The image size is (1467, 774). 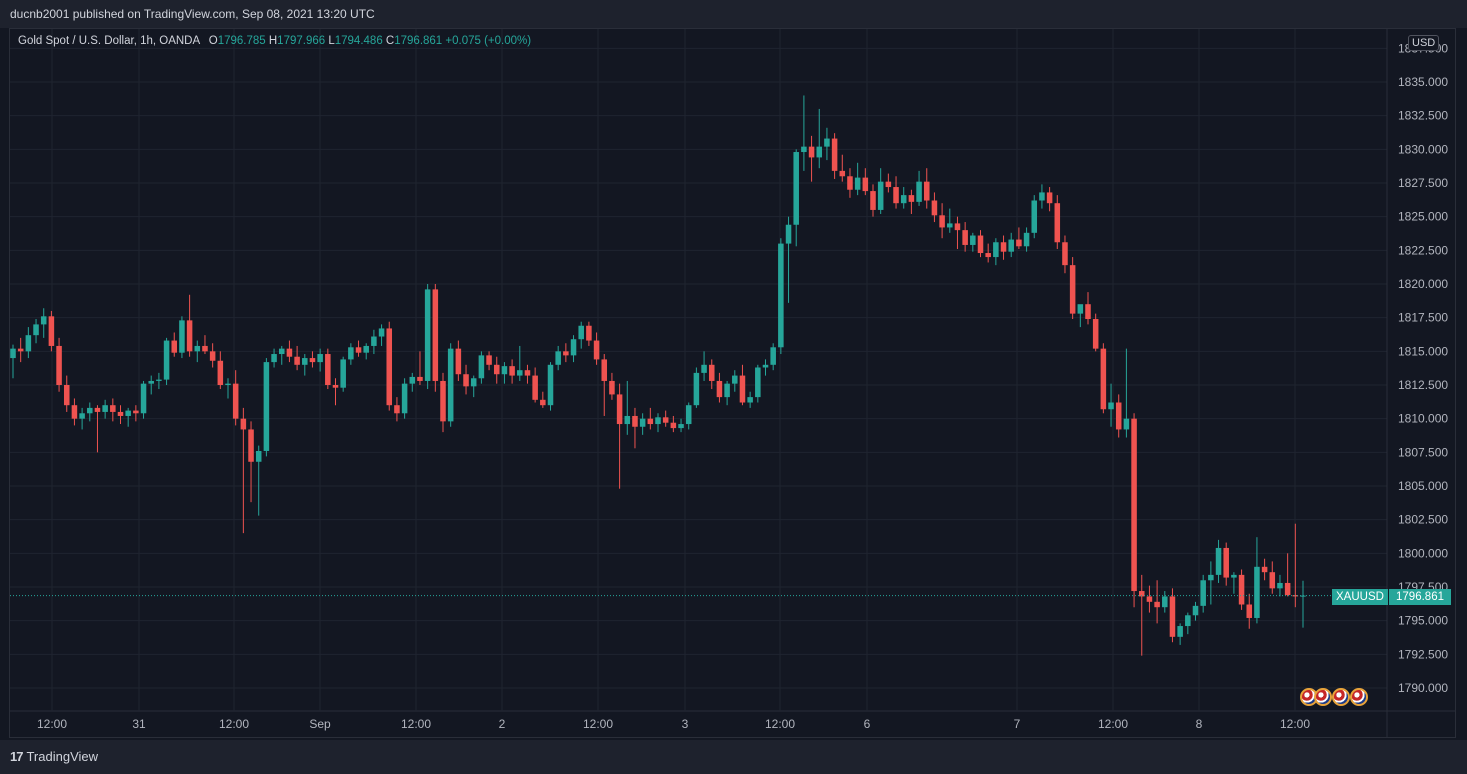 I want to click on y-tick-label: 1817.500, so click(x=1423, y=318).